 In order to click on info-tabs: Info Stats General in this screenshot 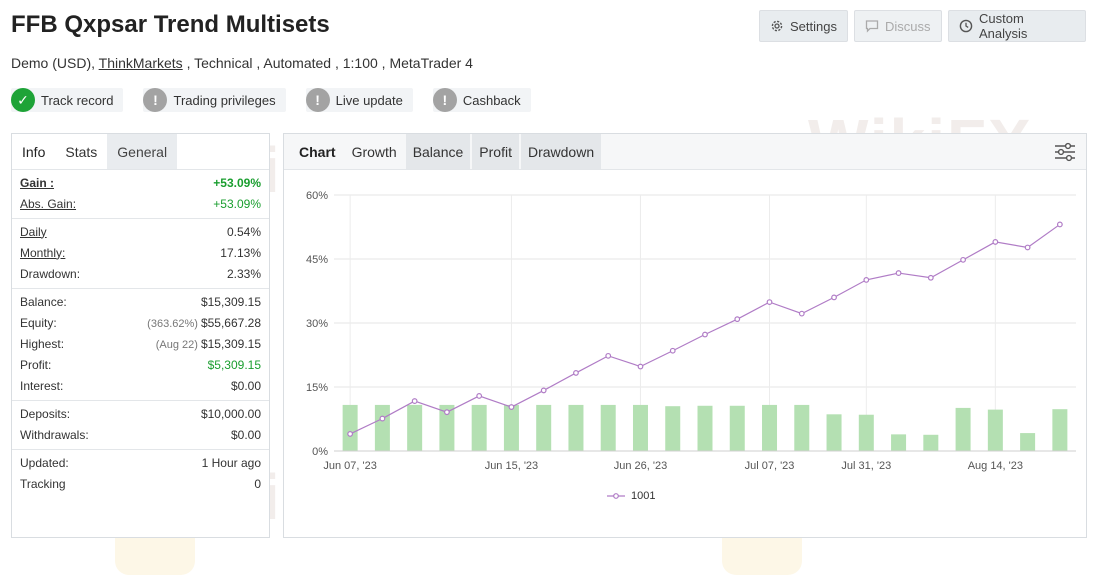, I will do `click(140, 152)`.